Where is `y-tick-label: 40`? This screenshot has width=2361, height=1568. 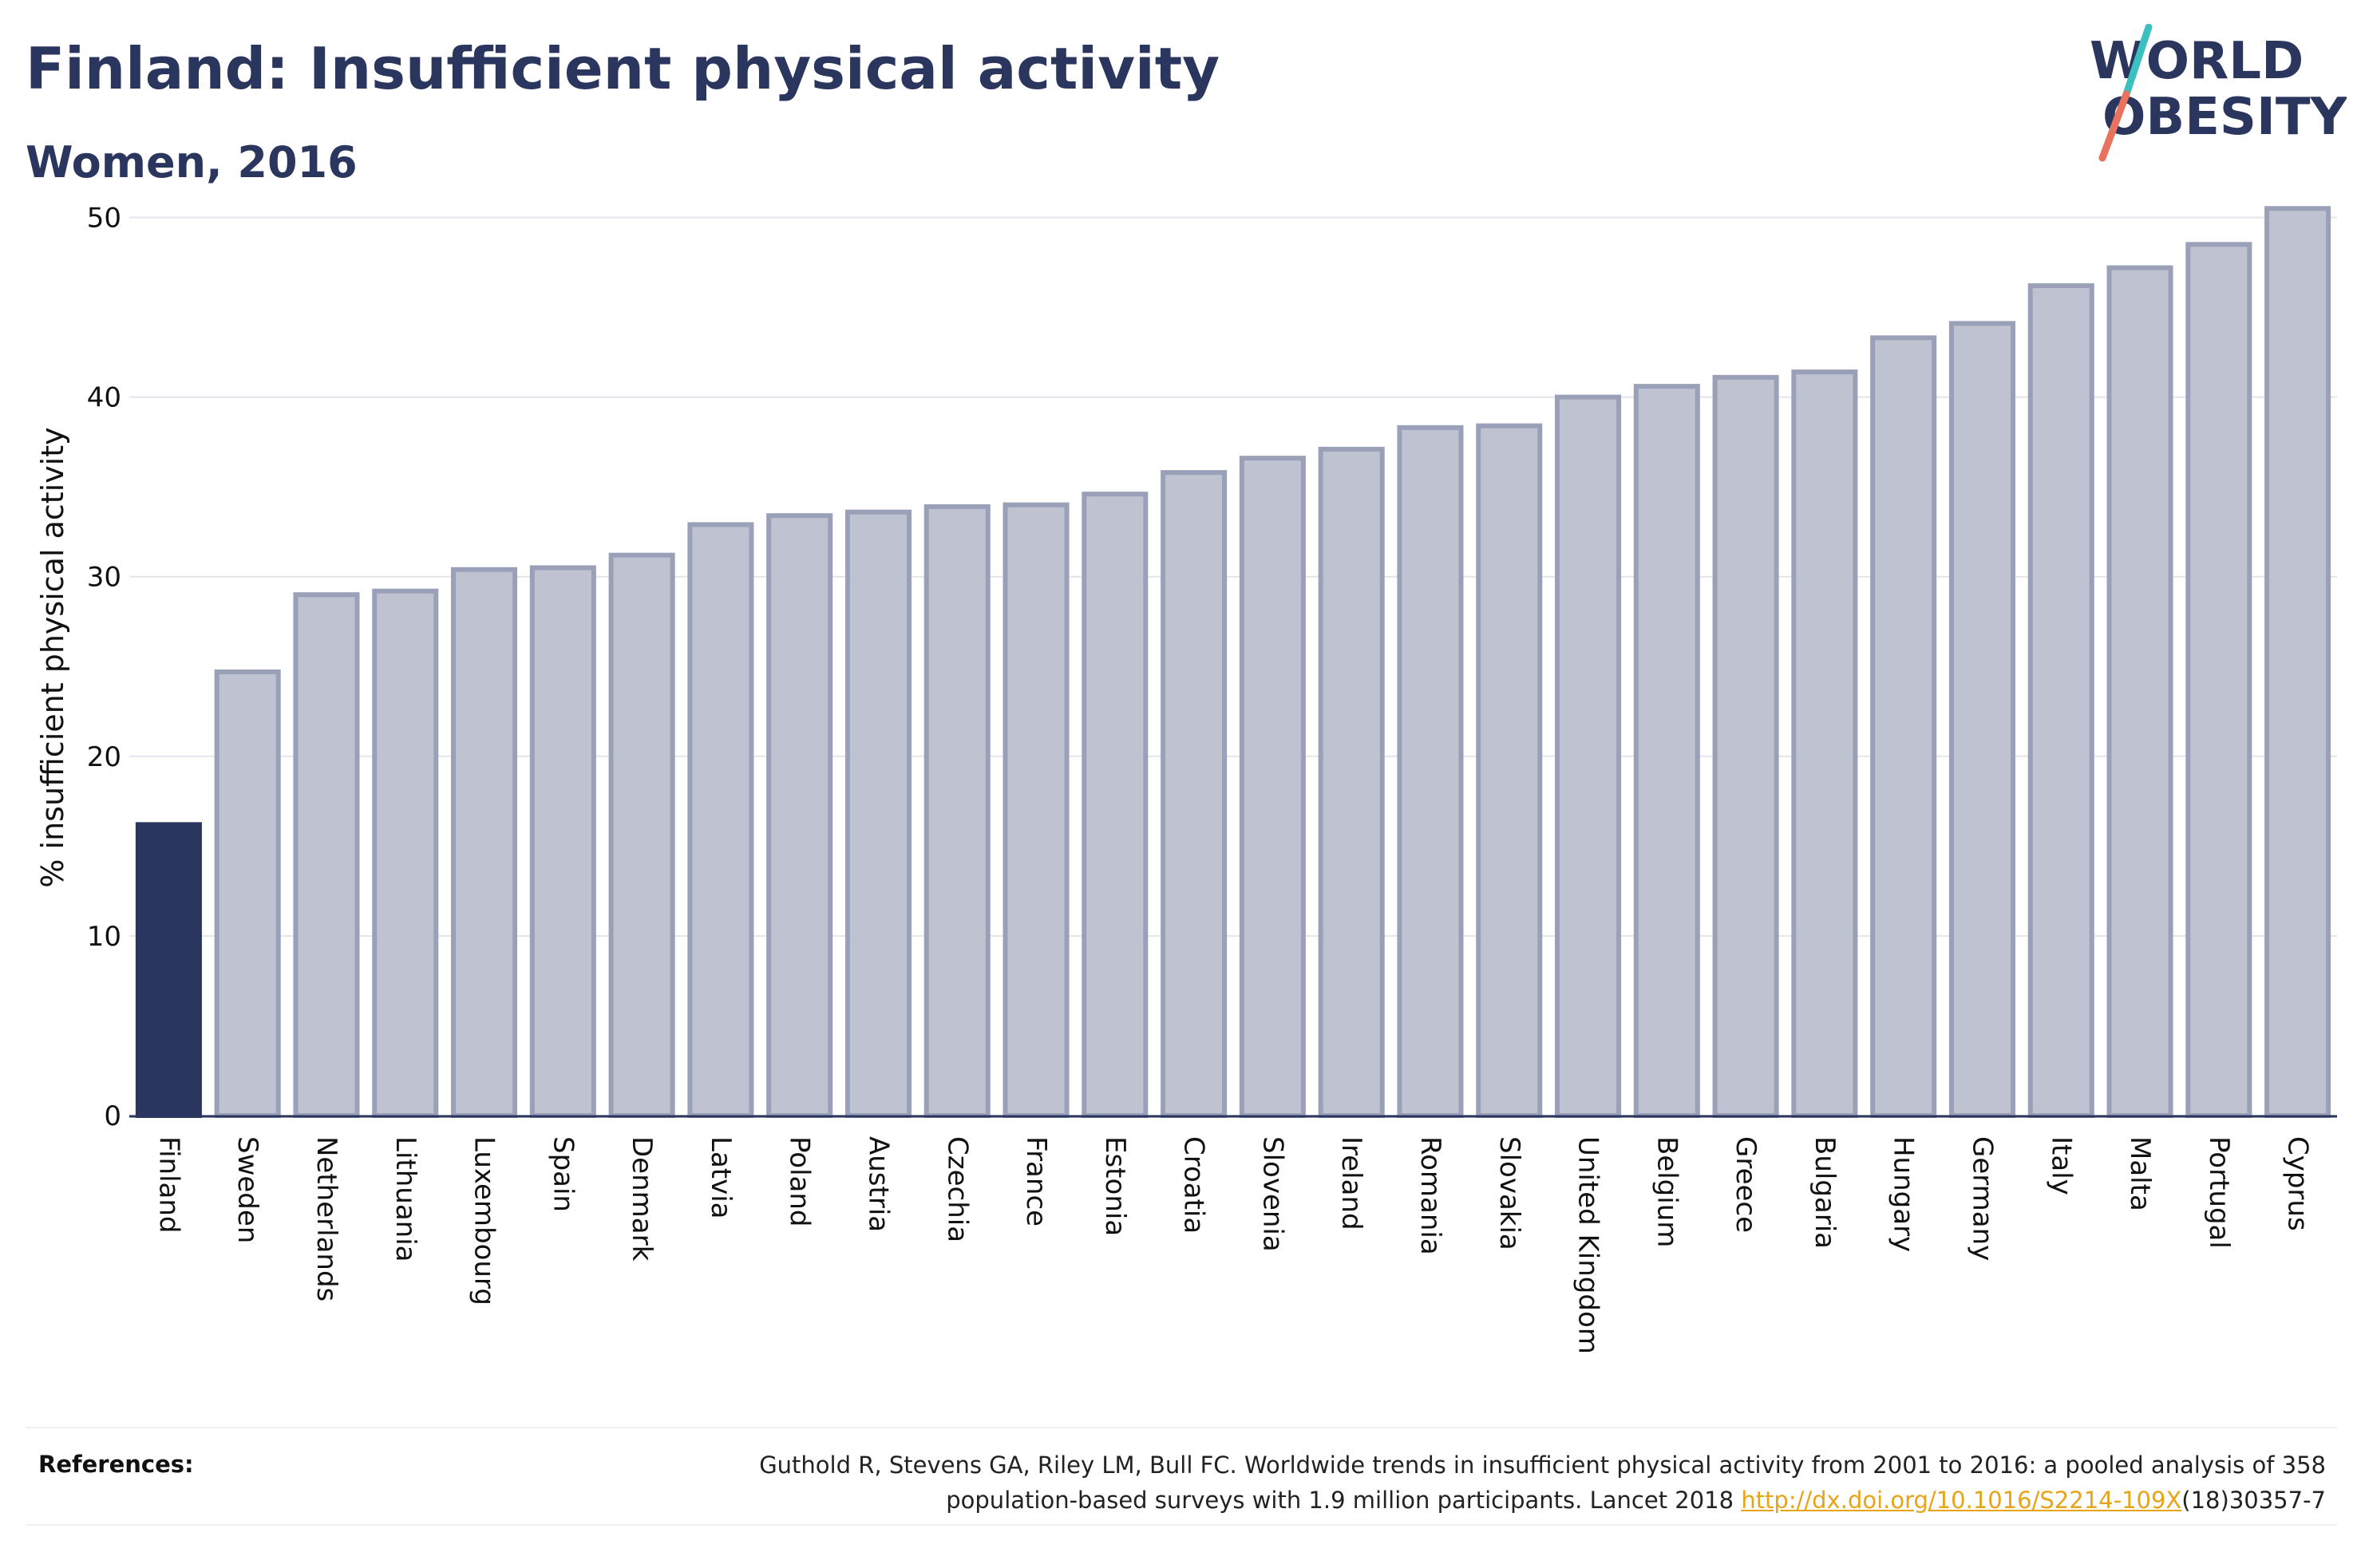 y-tick-label: 40 is located at coordinates (104, 398).